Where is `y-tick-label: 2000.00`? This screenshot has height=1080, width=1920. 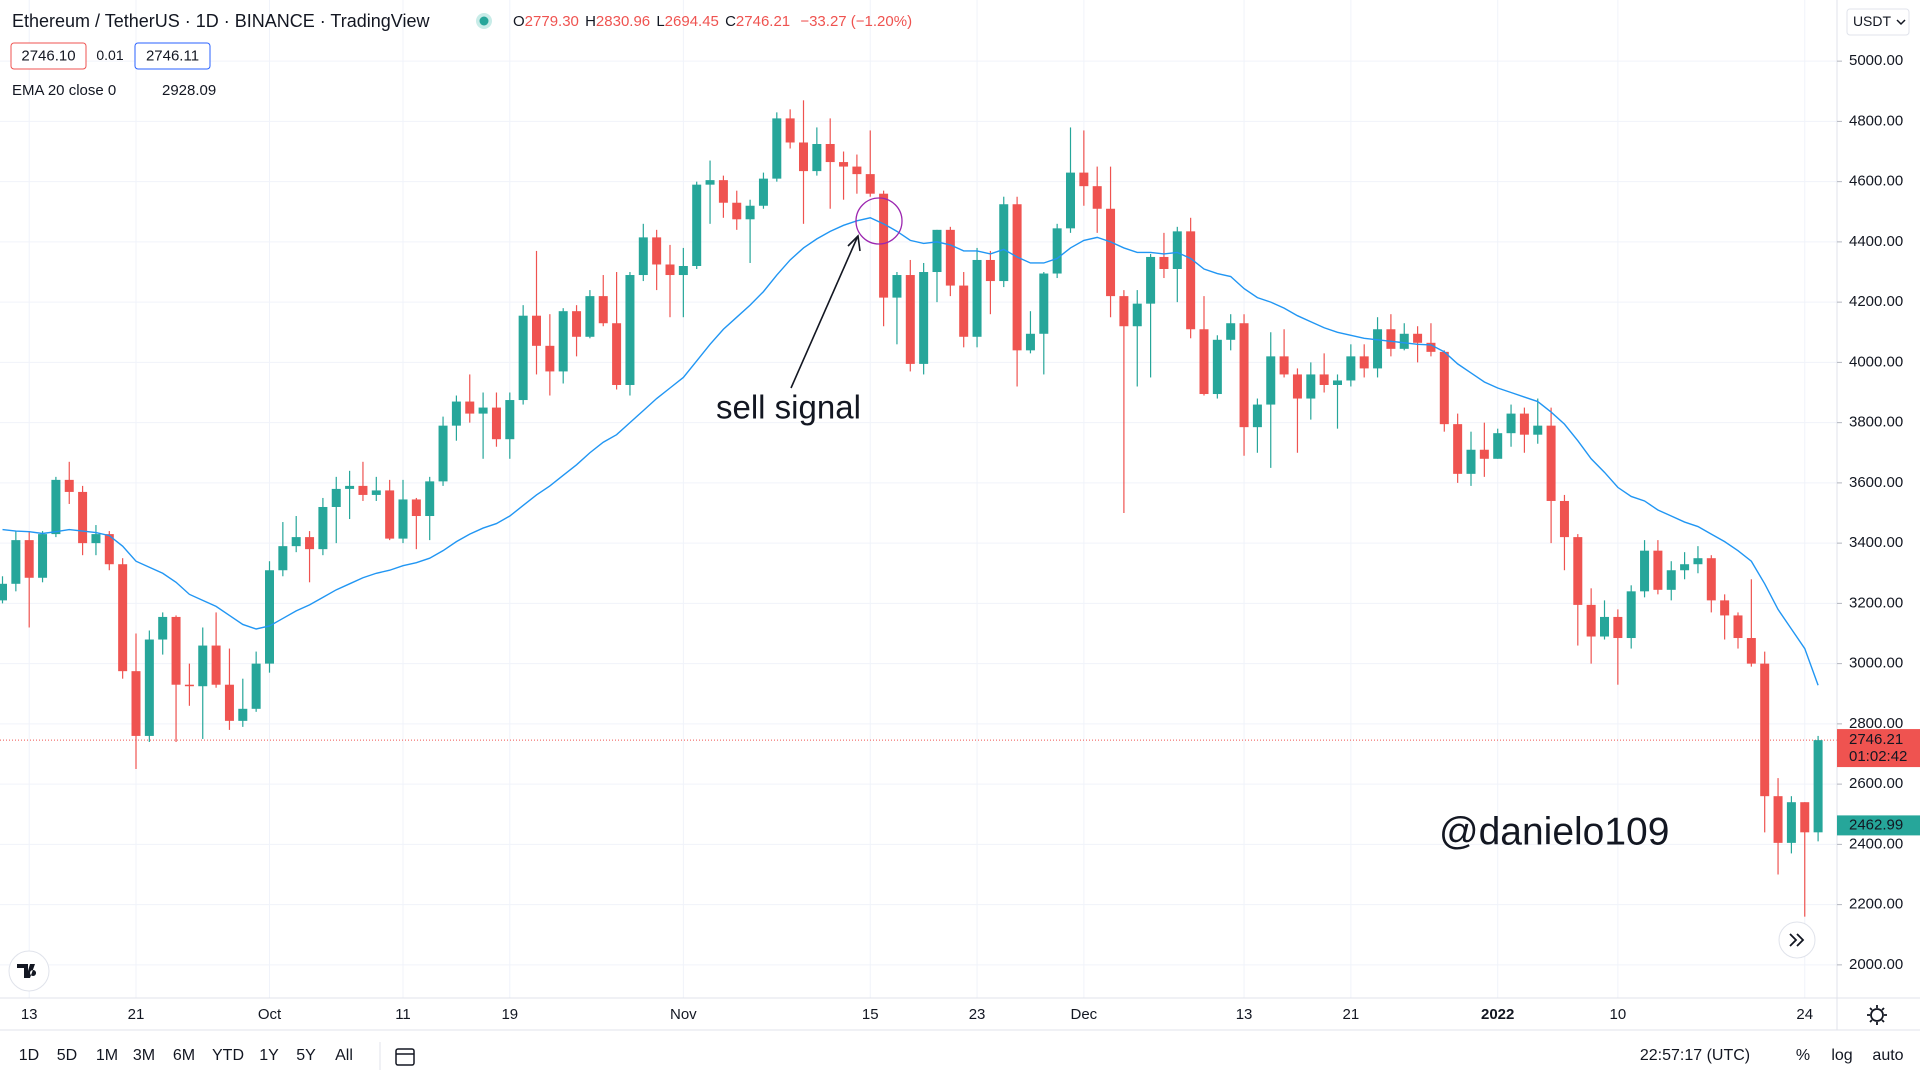
y-tick-label: 2000.00 is located at coordinates (1876, 964).